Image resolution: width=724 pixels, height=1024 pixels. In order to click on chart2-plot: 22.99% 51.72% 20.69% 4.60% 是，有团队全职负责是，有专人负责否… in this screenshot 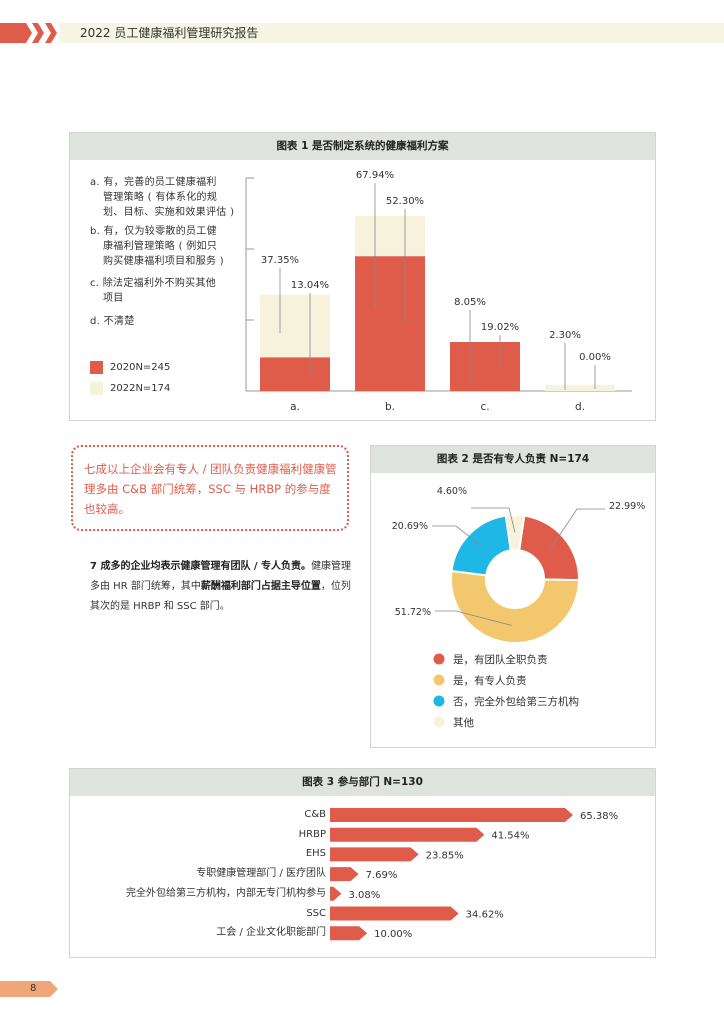, I will do `click(518, 607)`.